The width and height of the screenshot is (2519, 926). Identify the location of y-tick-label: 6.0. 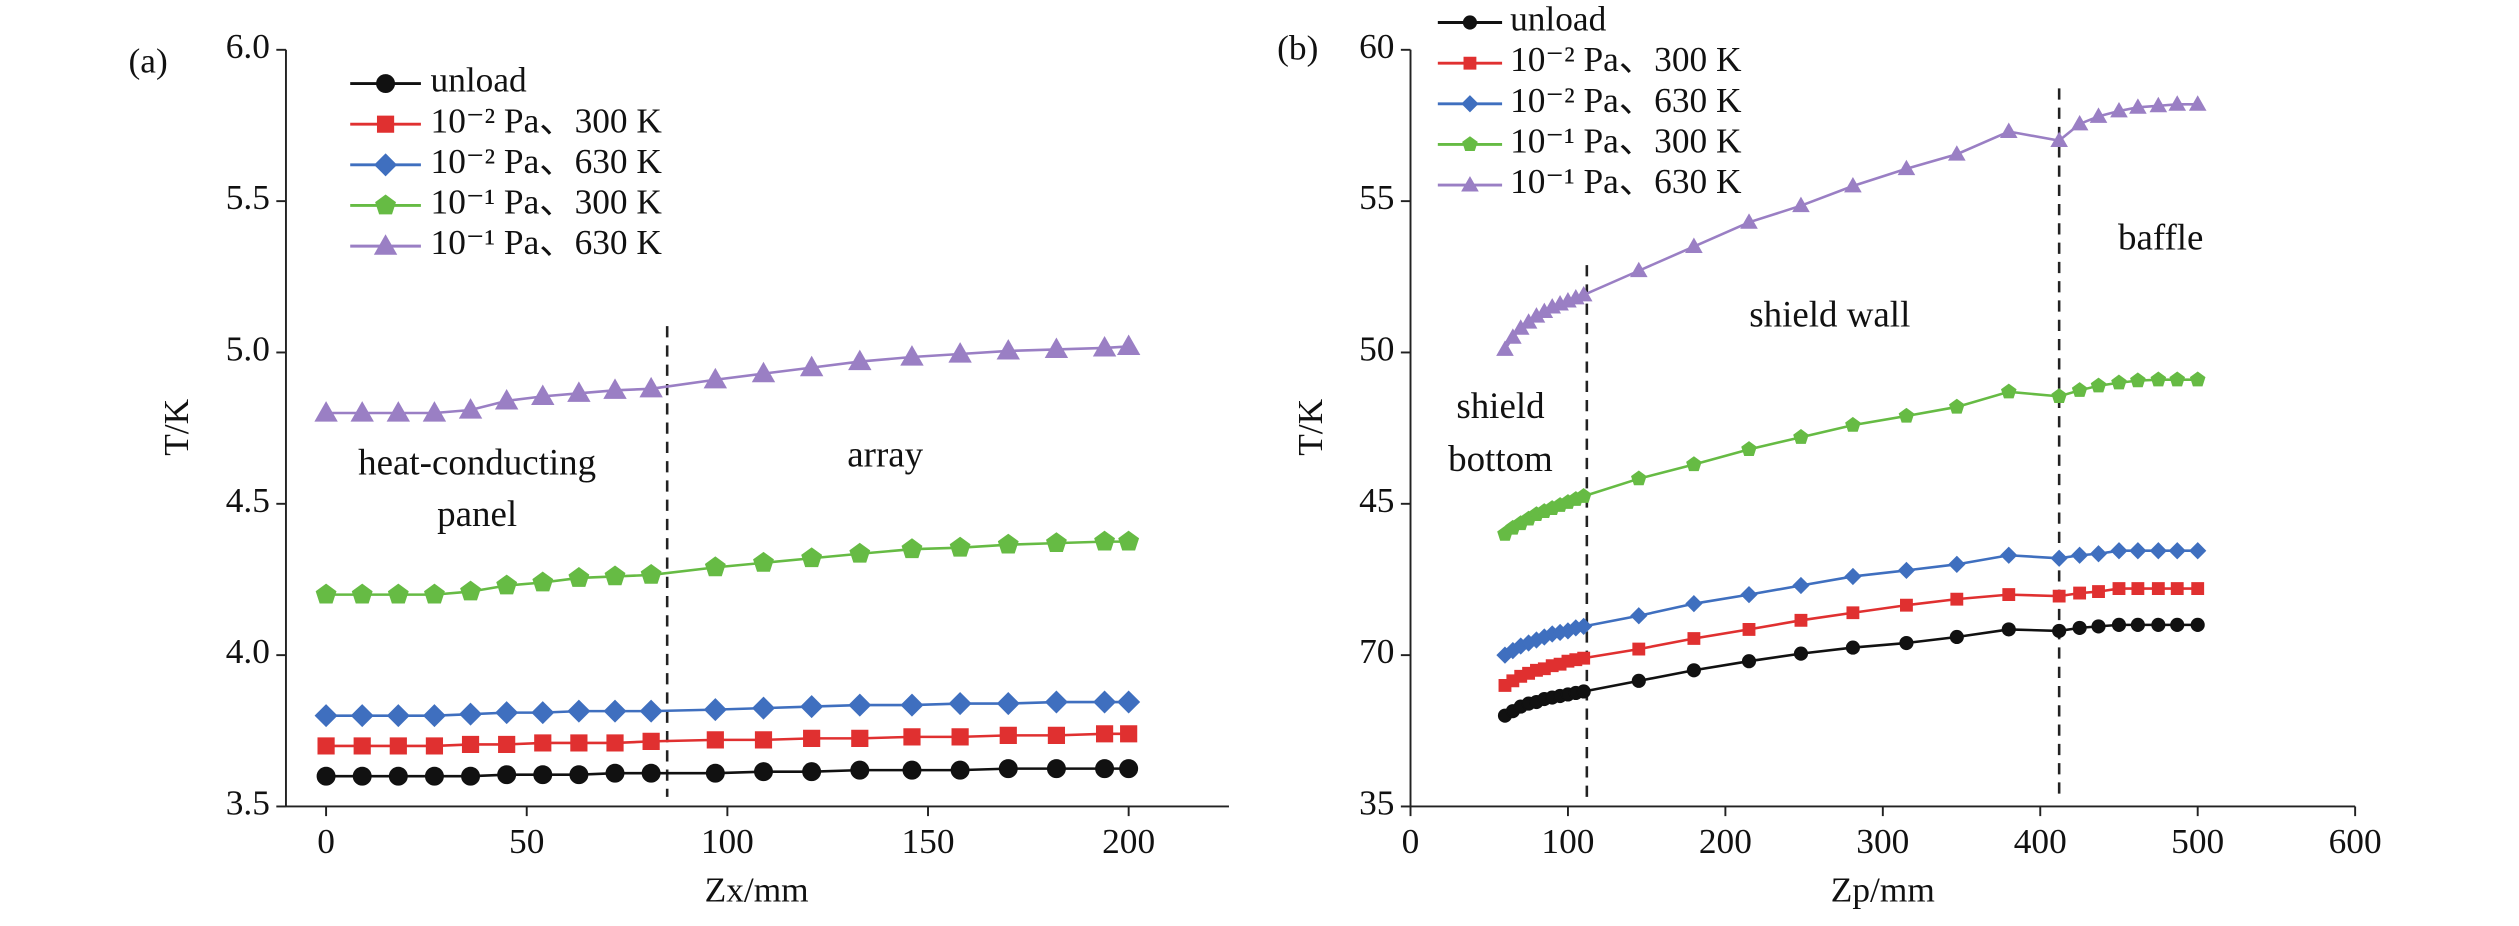
(248, 46).